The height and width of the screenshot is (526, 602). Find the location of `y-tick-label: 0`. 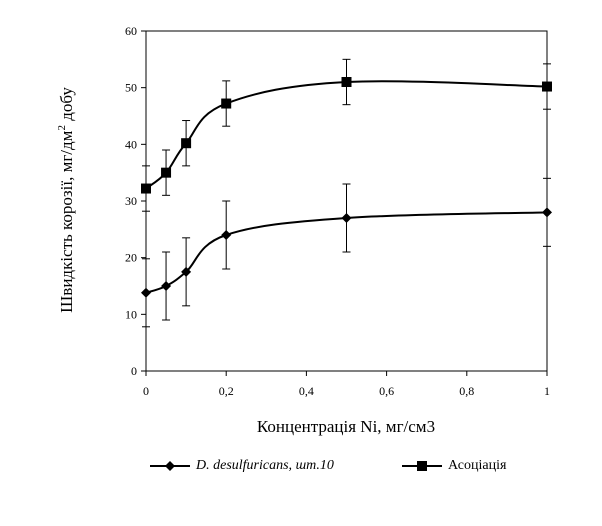

y-tick-label: 0 is located at coordinates (134, 371).